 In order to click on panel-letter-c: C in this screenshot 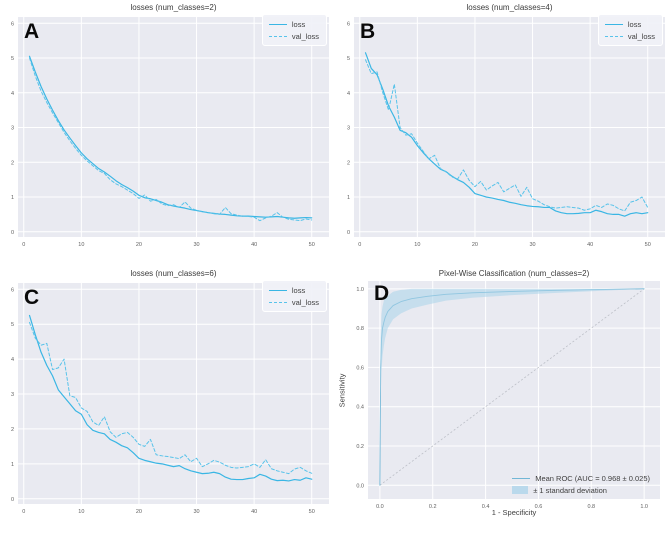, I will do `click(32, 297)`.